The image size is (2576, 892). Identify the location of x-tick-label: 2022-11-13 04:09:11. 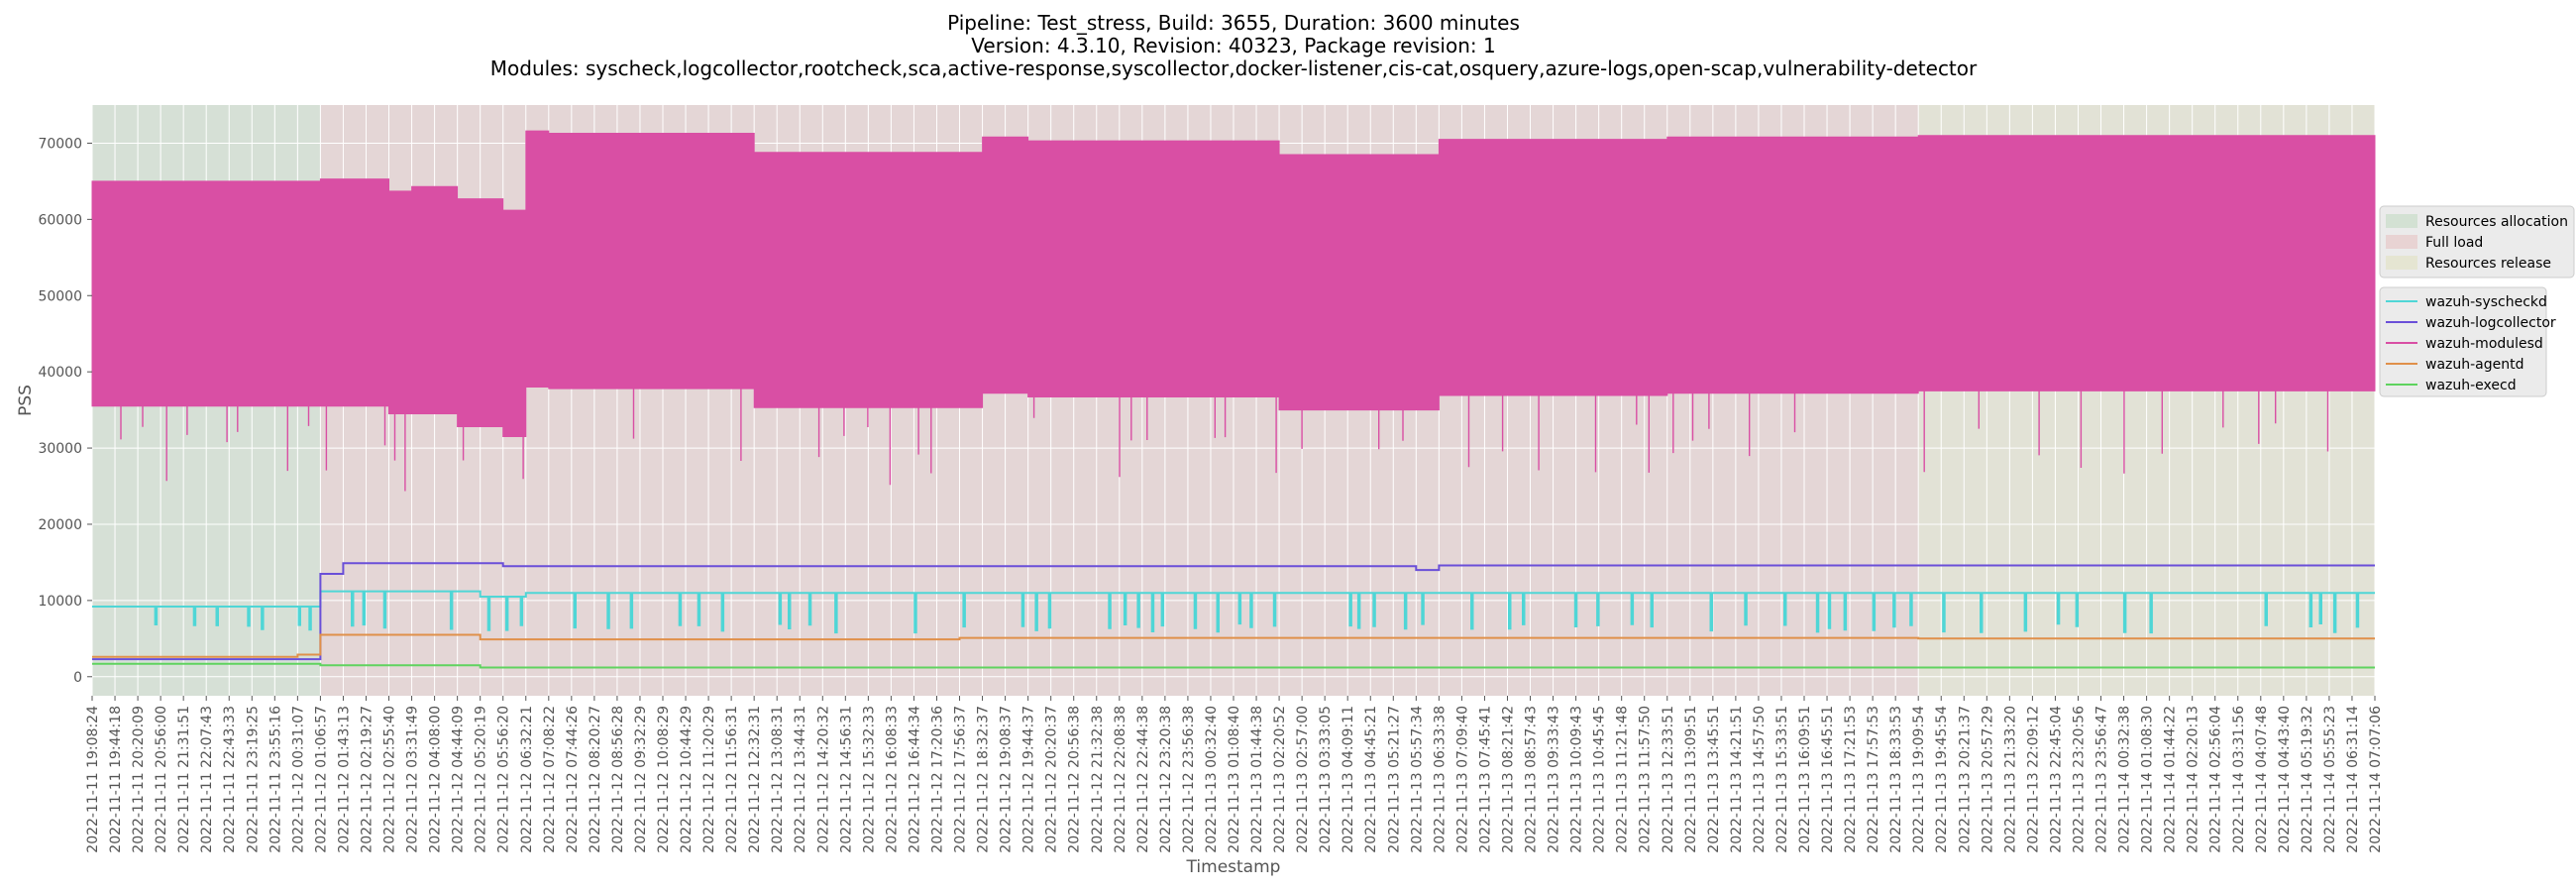
(1348, 780).